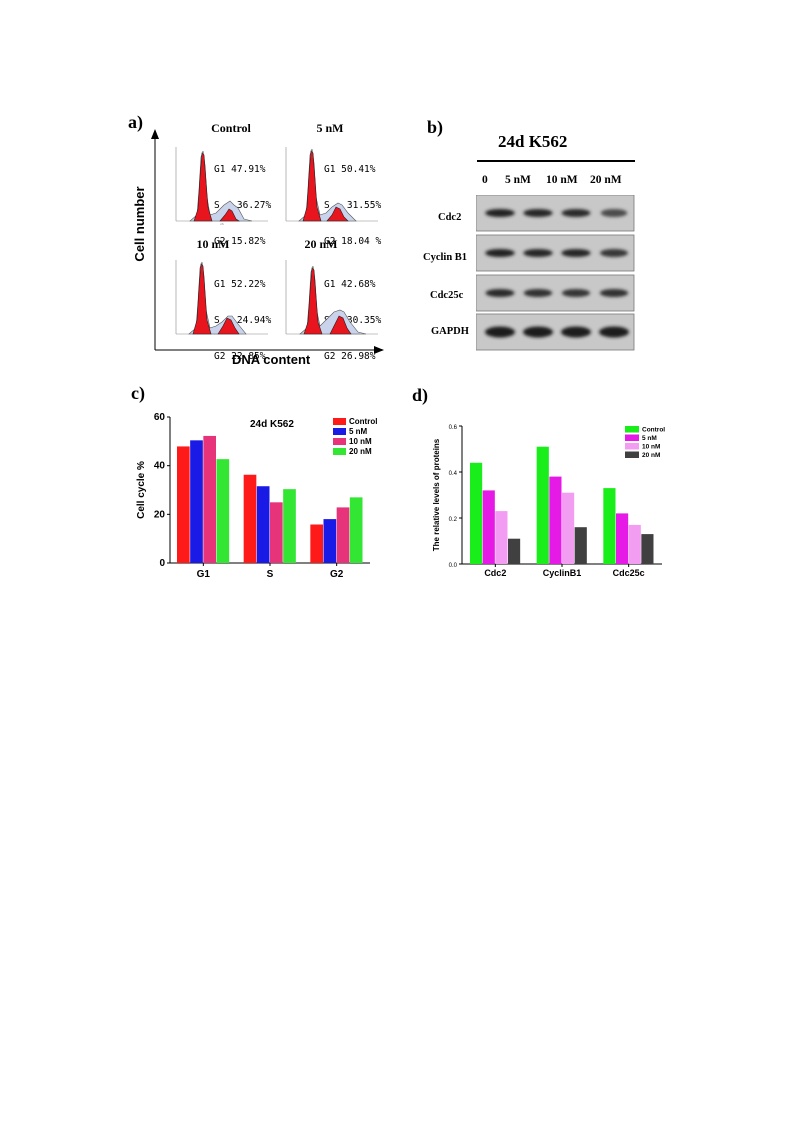  I want to click on panel-a-x-label: DNA content, so click(271, 359).